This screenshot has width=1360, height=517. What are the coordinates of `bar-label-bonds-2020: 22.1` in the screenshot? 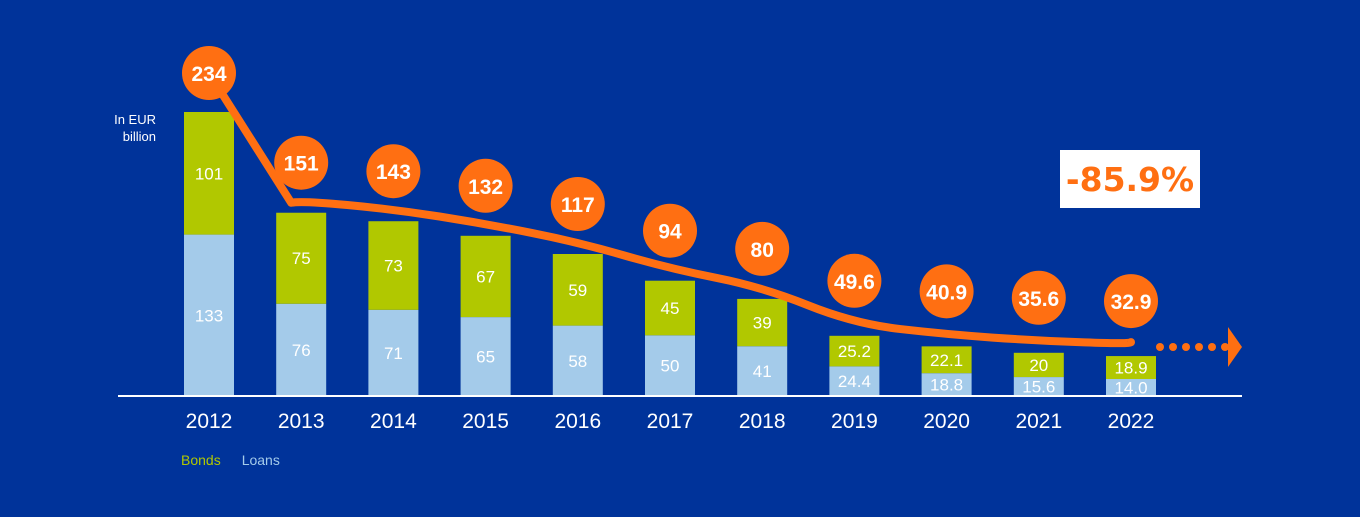 It's located at (946, 360).